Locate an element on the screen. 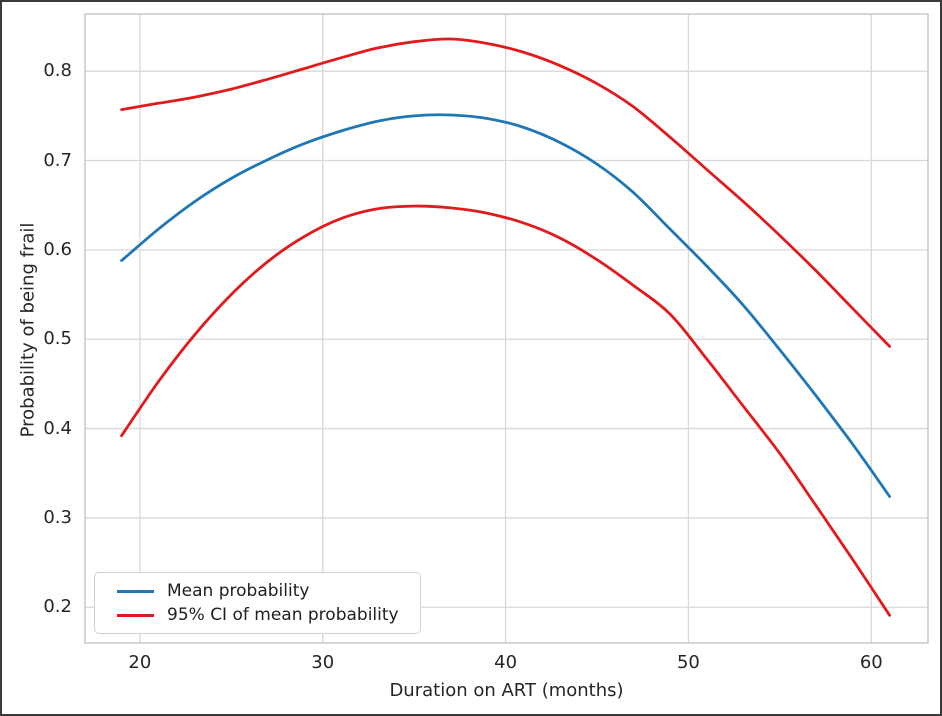  legend-item-ci-probability: 95% CI of mean probability is located at coordinates (268, 614).